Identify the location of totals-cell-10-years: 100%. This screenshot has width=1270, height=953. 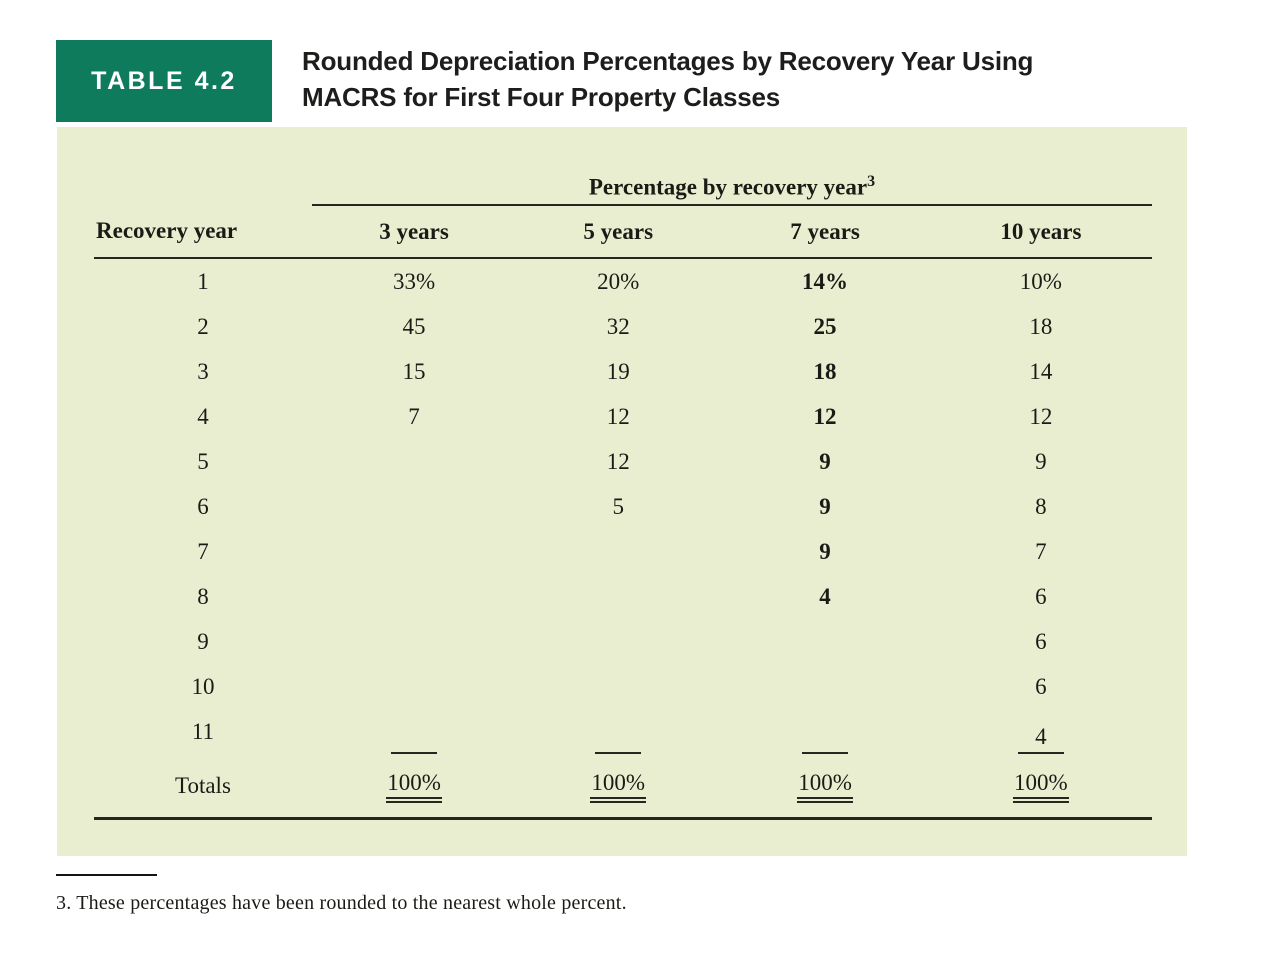
(1040, 787).